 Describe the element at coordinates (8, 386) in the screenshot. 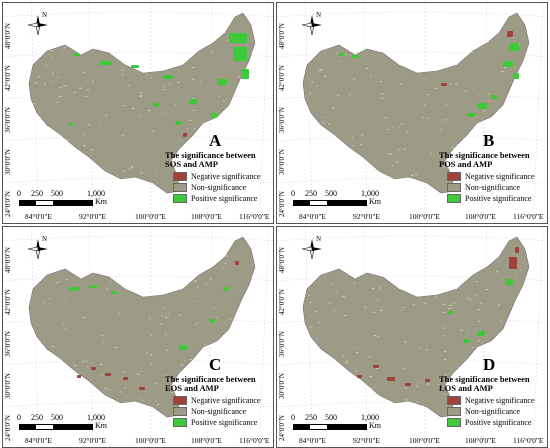

I see `latitude-label: 30°0'0"N` at that location.